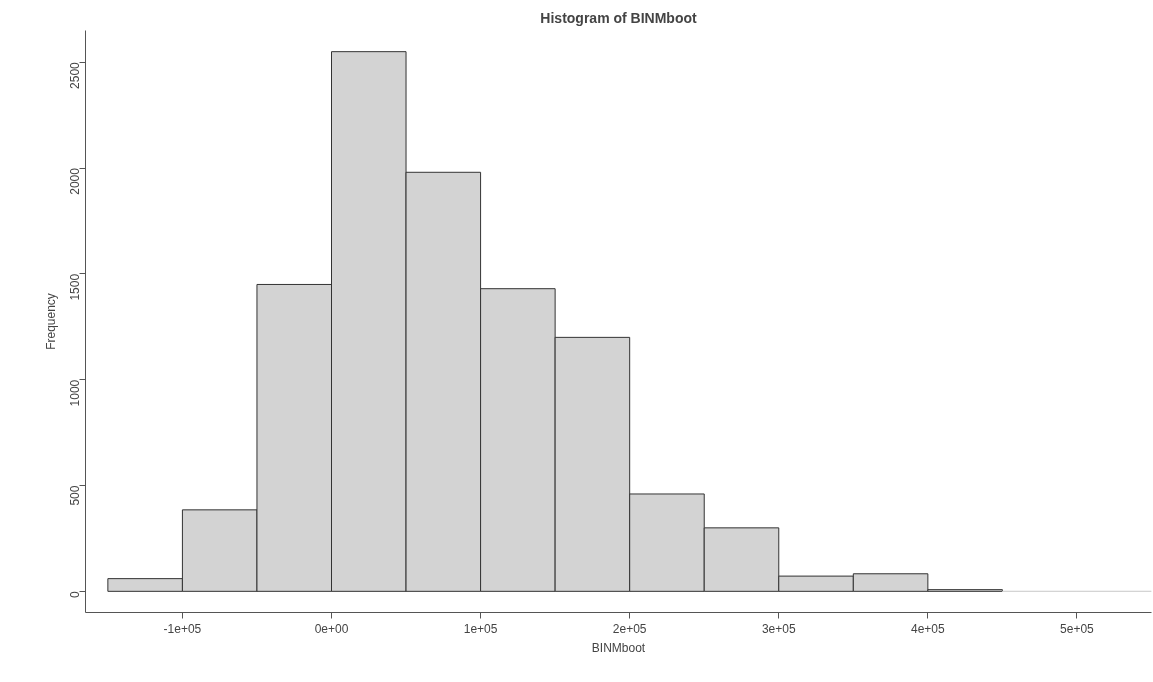  Describe the element at coordinates (331, 628) in the screenshot. I see `x-tick-label: 0e+00` at that location.